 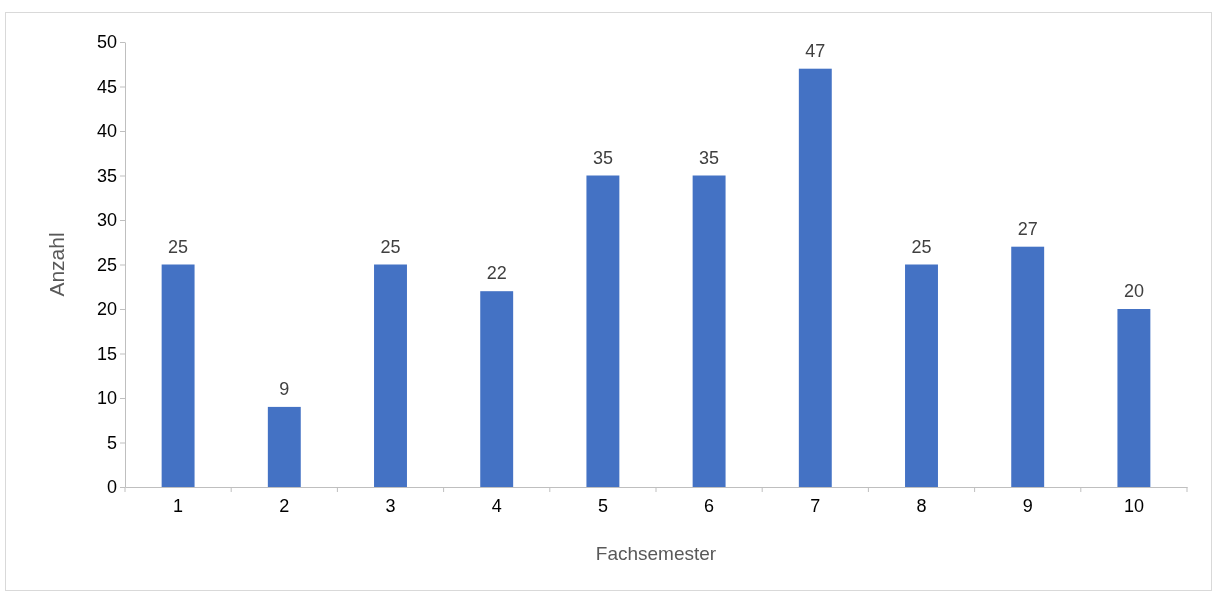 What do you see at coordinates (496, 505) in the screenshot?
I see `x-tick-label: 4` at bounding box center [496, 505].